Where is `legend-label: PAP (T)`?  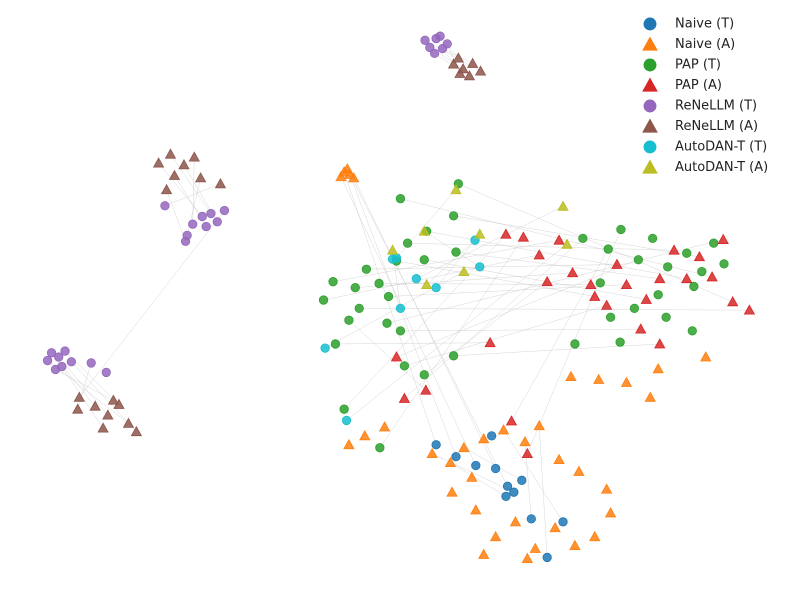
legend-label: PAP (T) is located at coordinates (698, 65).